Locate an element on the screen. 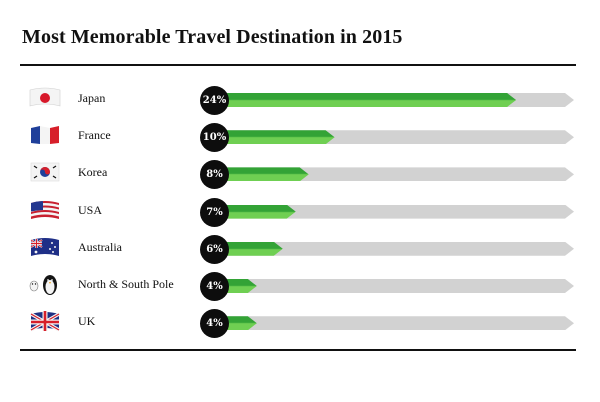  bar-row: France 10% is located at coordinates (300, 136).